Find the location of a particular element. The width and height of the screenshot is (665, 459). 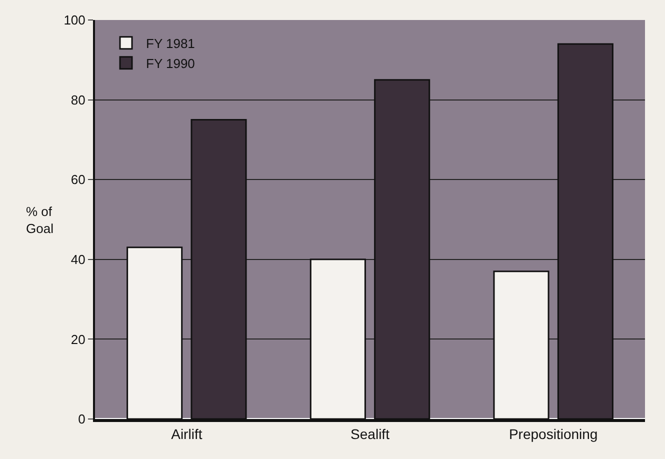

y-tick-label: 0 is located at coordinates (82, 419).